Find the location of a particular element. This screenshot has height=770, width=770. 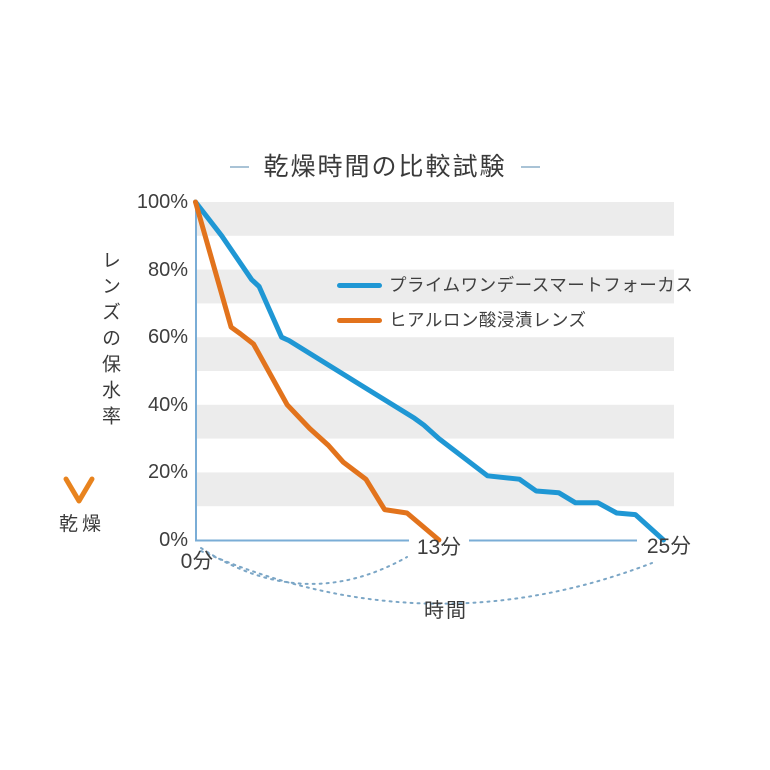

title-right-dash is located at coordinates (530, 167).